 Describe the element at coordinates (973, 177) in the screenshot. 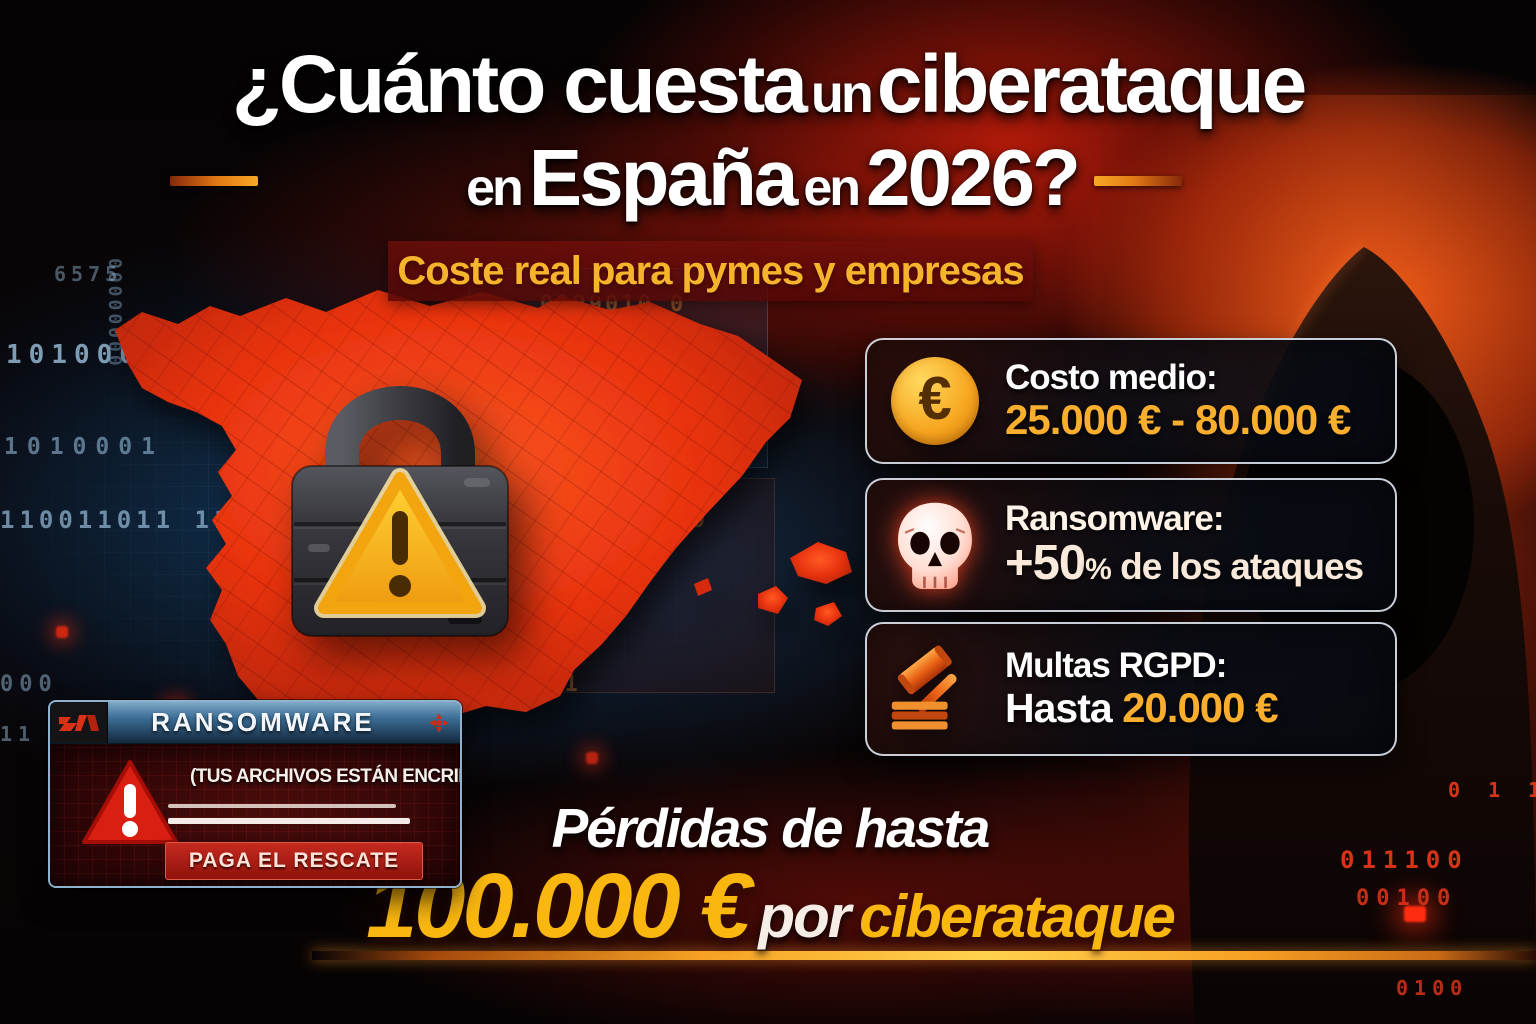

I see `title-text: 2026?` at that location.